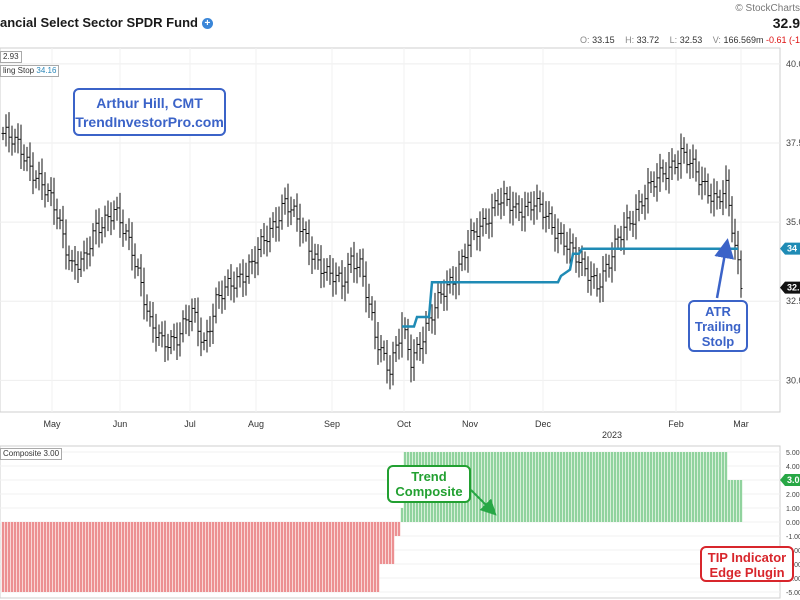 This screenshot has width=800, height=600. I want to click on composite-value-badge-shape, so click(790, 480).